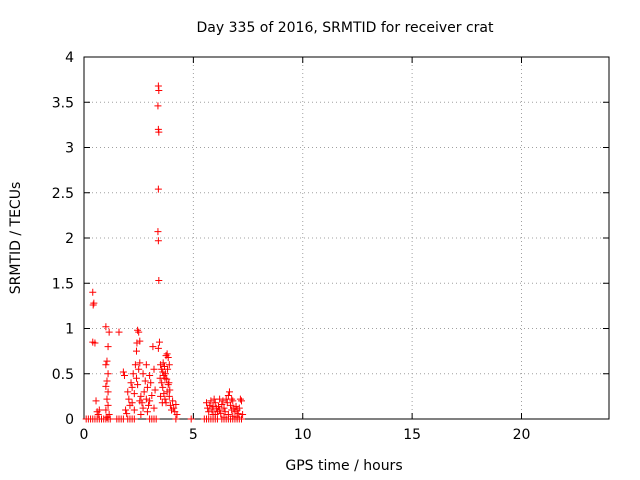 The width and height of the screenshot is (640, 480). What do you see at coordinates (69, 239) in the screenshot?
I see `y-tick-label: 2` at bounding box center [69, 239].